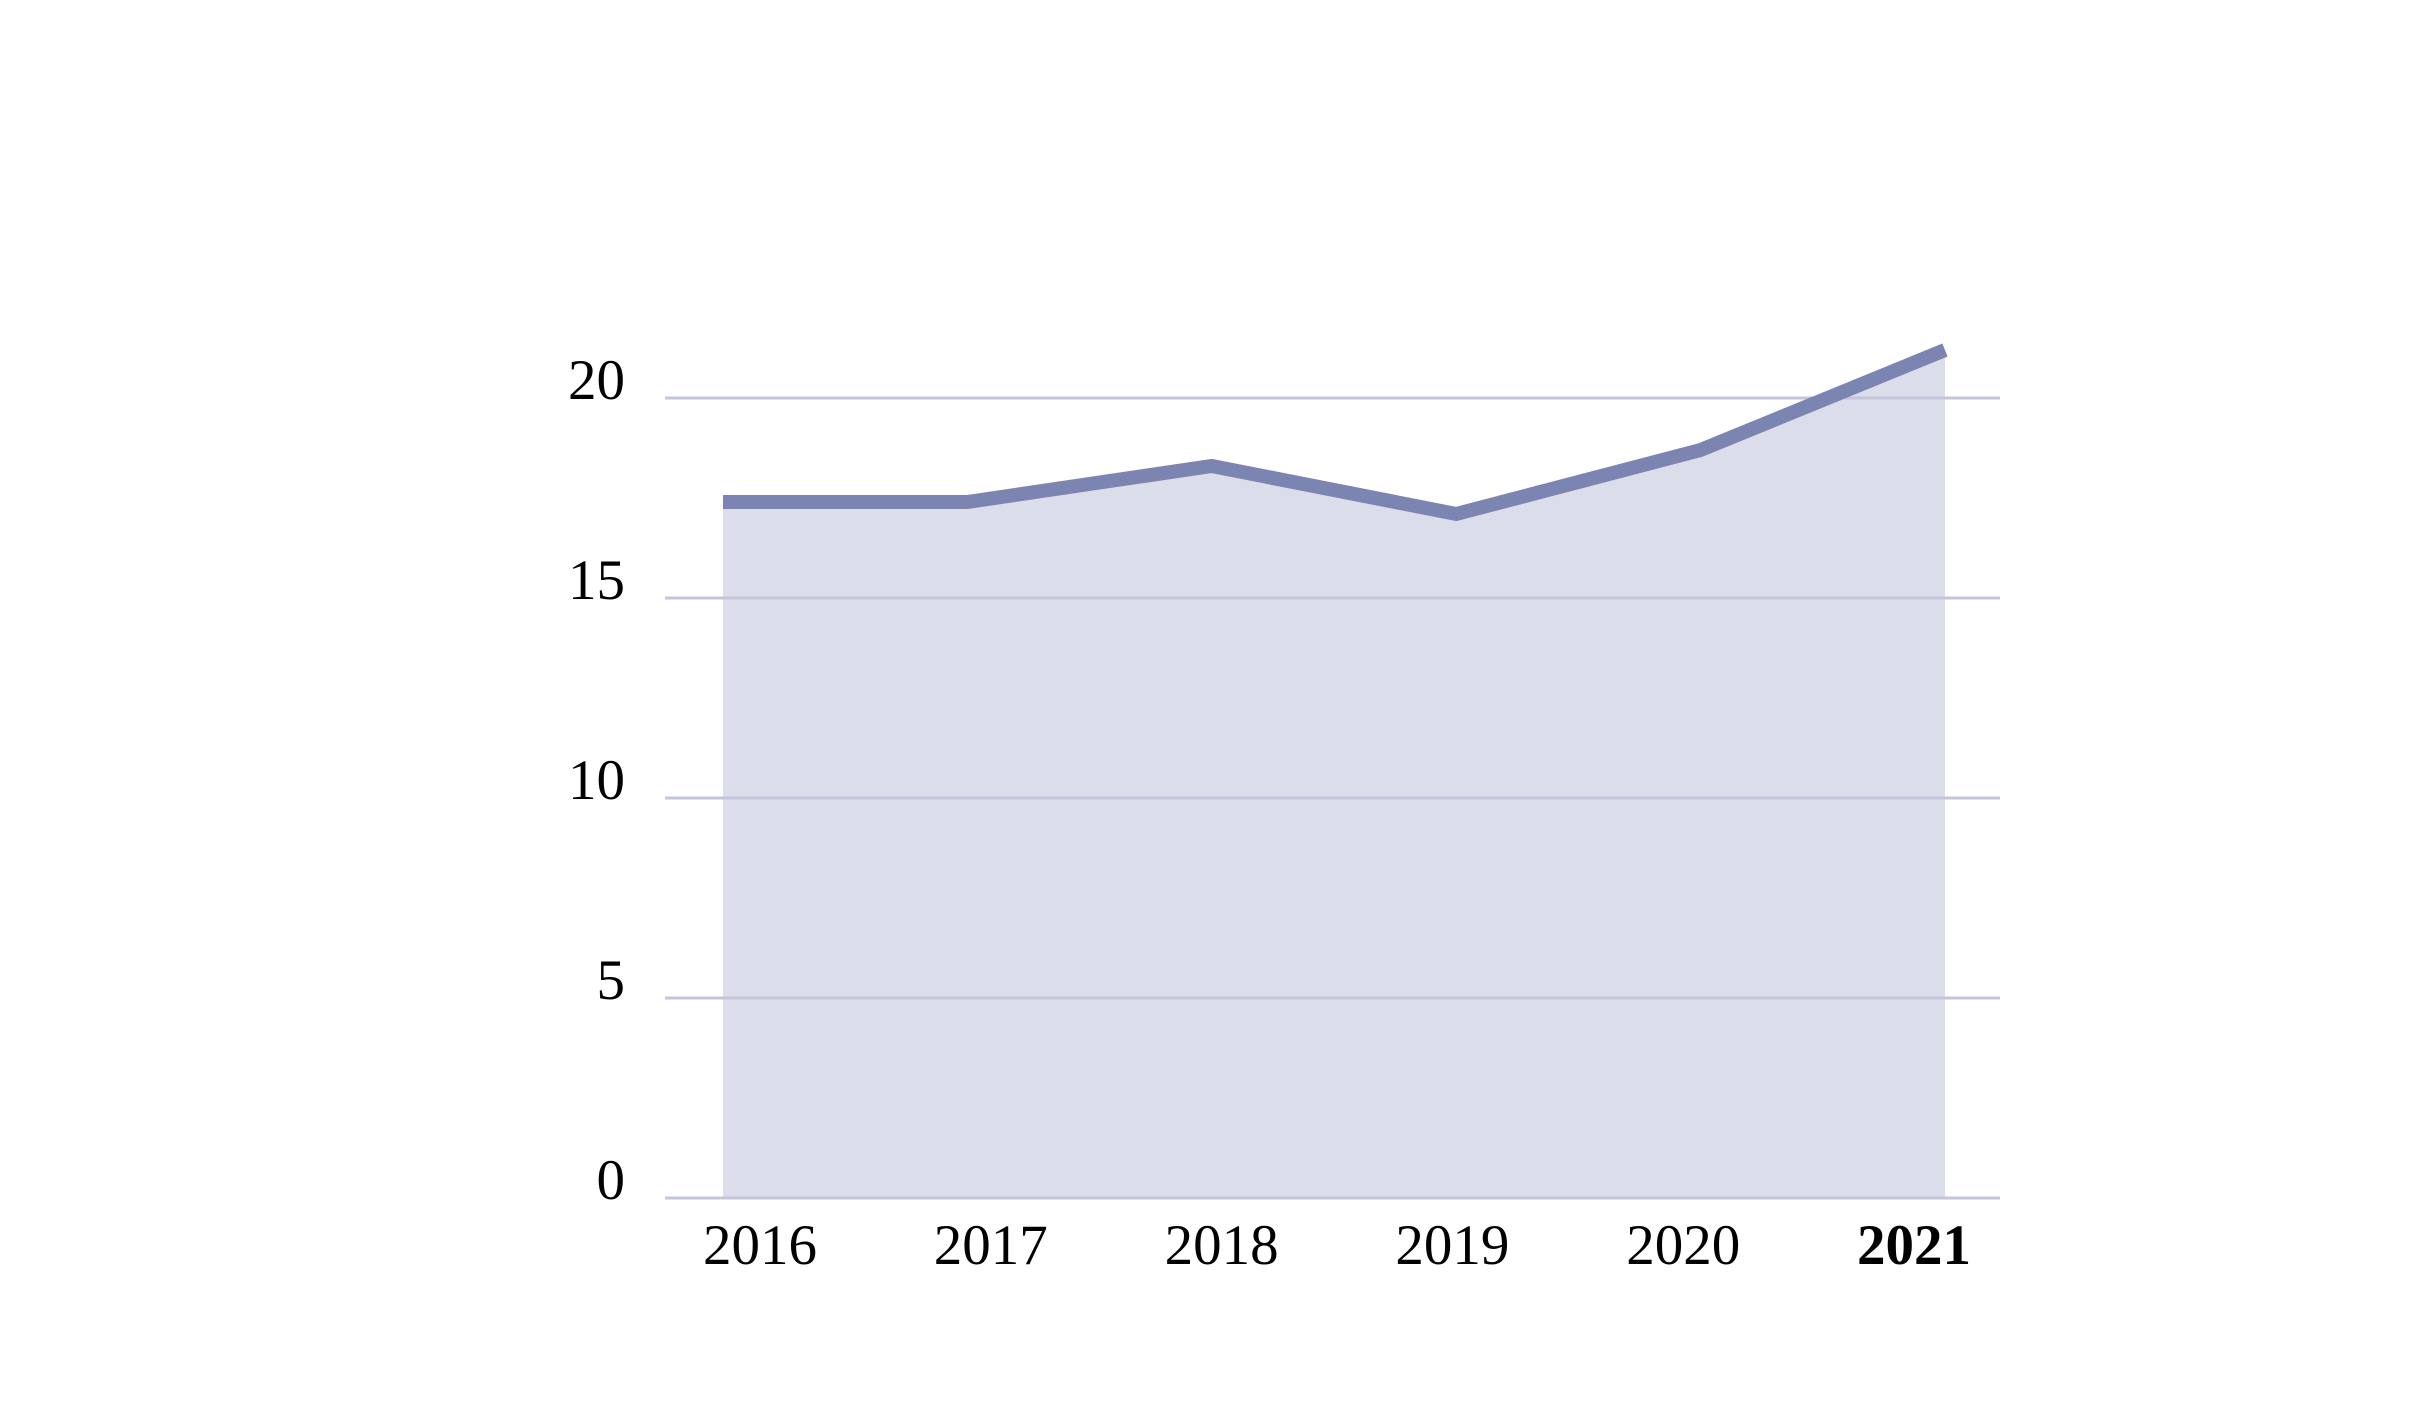  I want to click on y-tick-label: 15, so click(596, 580).